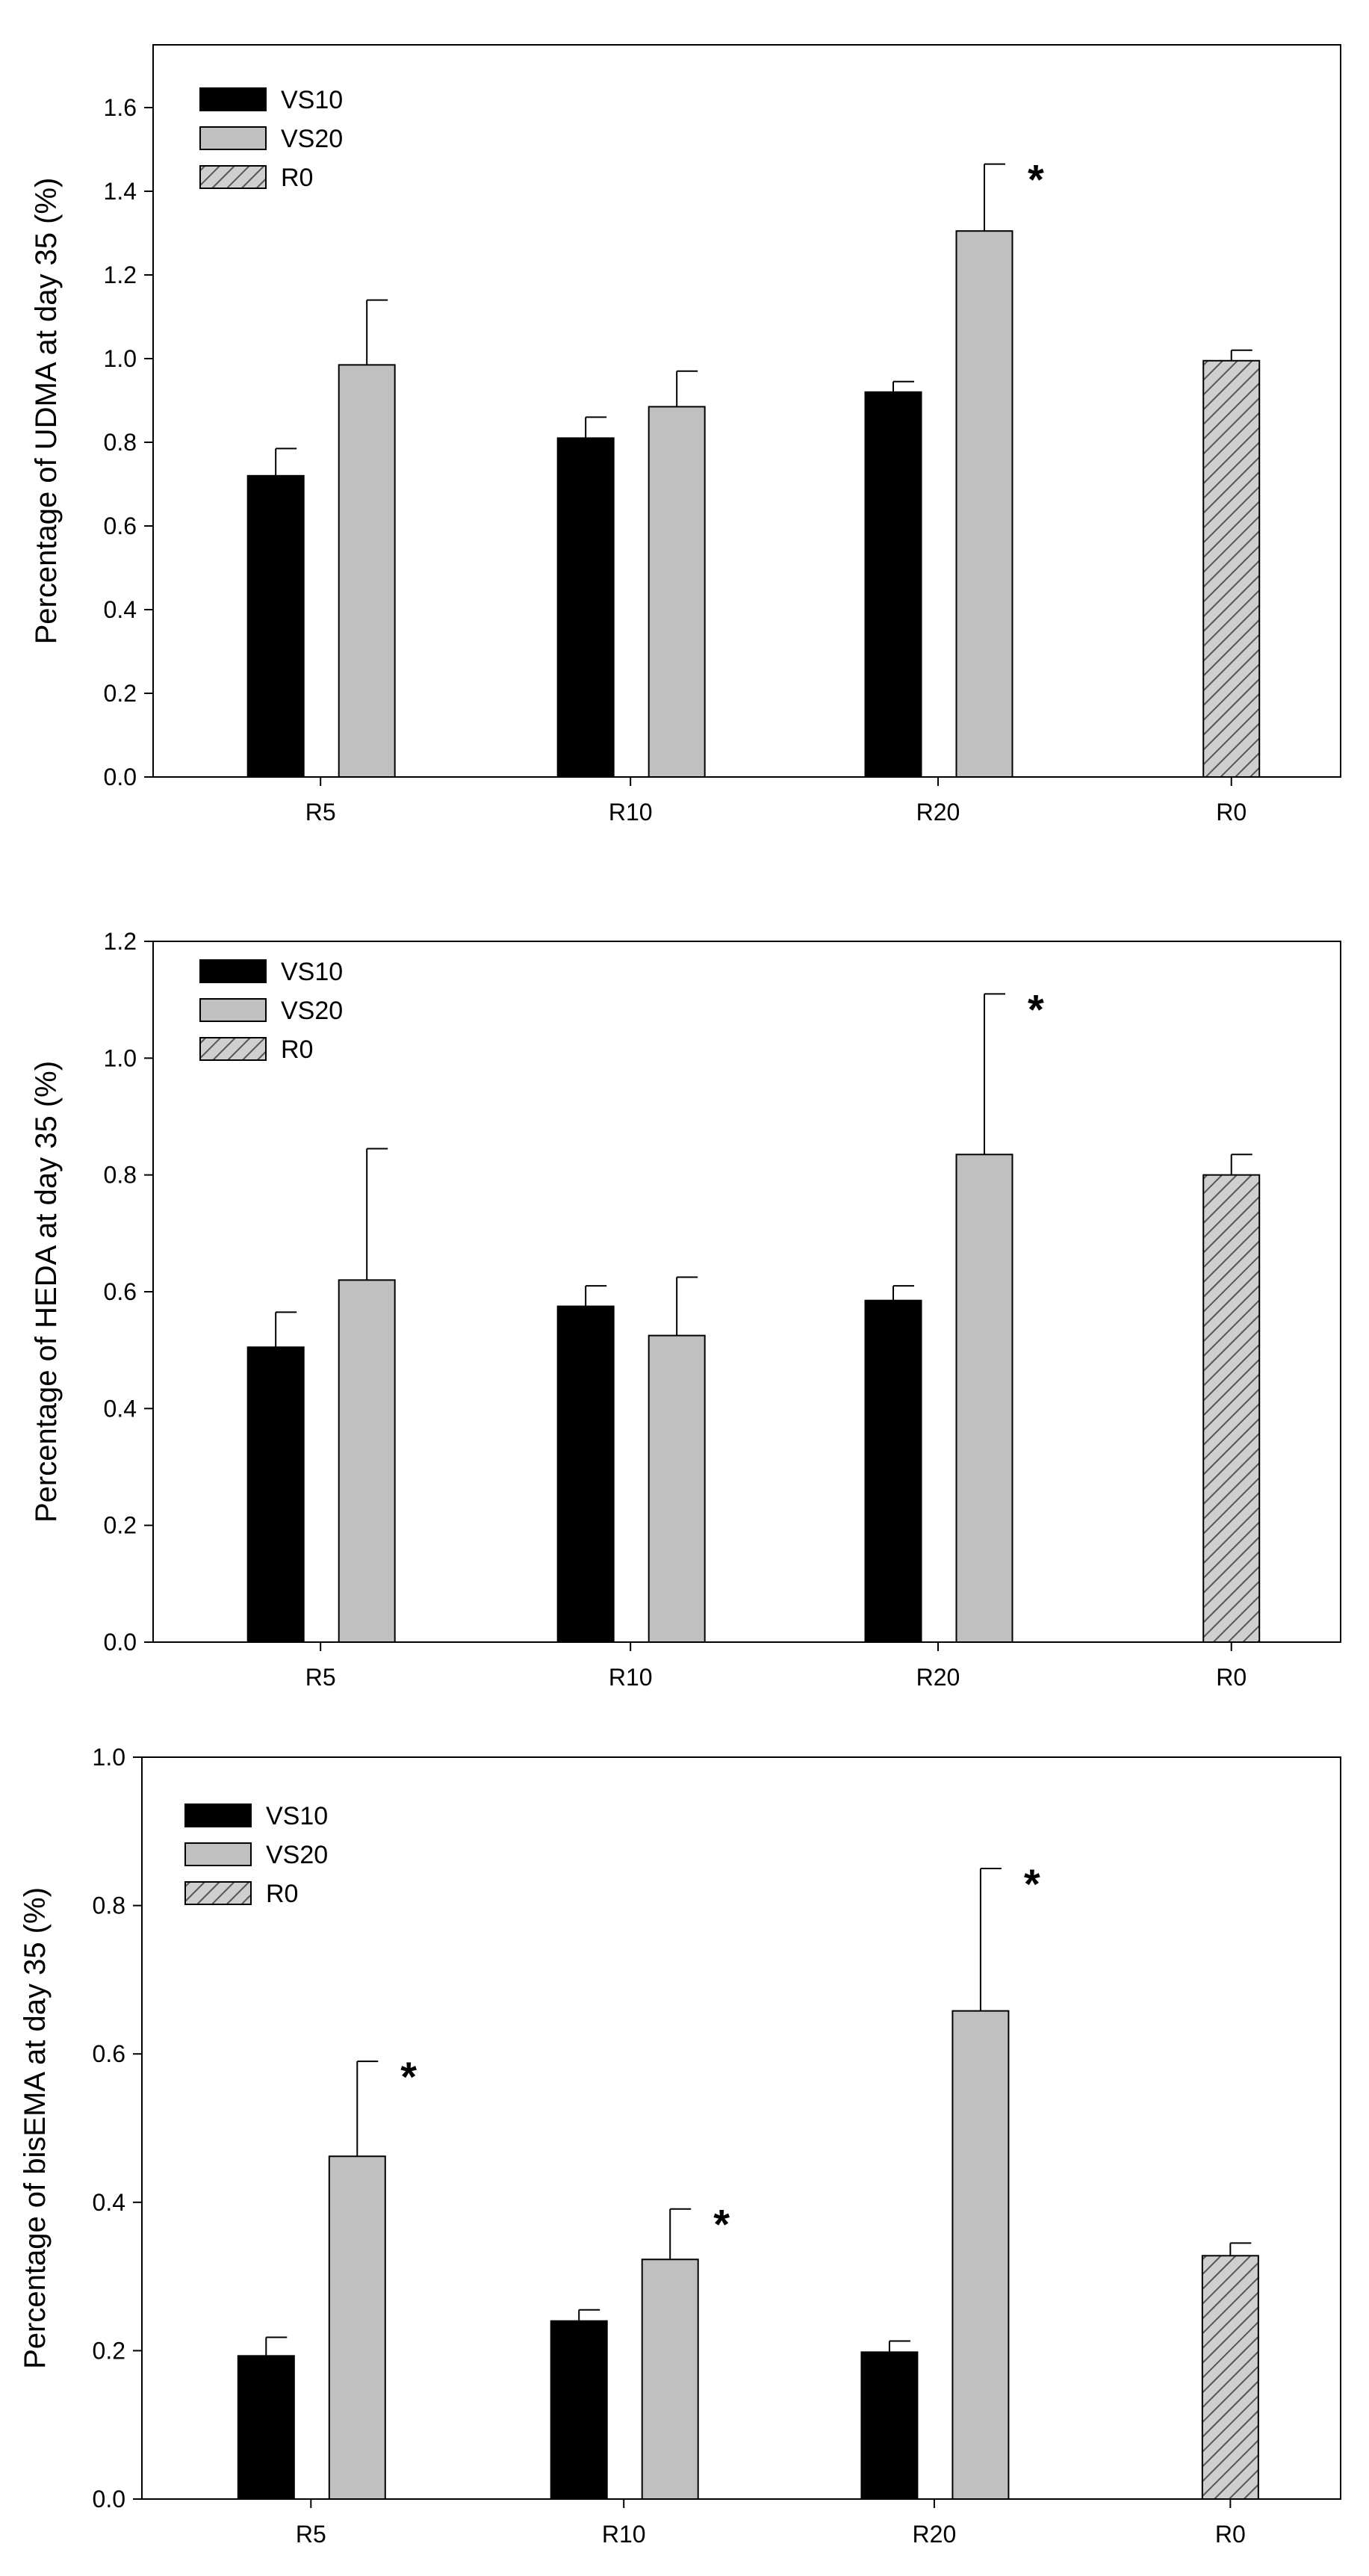 The width and height of the screenshot is (1369, 2576). Describe the element at coordinates (35, 2128) in the screenshot. I see `y-axis-label: Percentage of bisEMA at day 35 (%)` at that location.